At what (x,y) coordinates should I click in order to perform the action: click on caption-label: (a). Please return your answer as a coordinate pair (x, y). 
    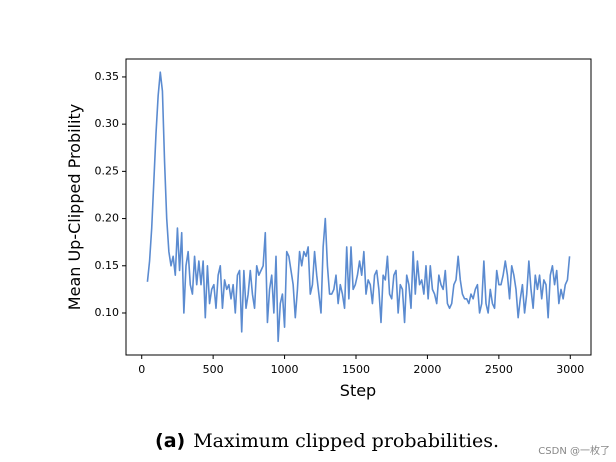
    Looking at the image, I should click on (170, 441).